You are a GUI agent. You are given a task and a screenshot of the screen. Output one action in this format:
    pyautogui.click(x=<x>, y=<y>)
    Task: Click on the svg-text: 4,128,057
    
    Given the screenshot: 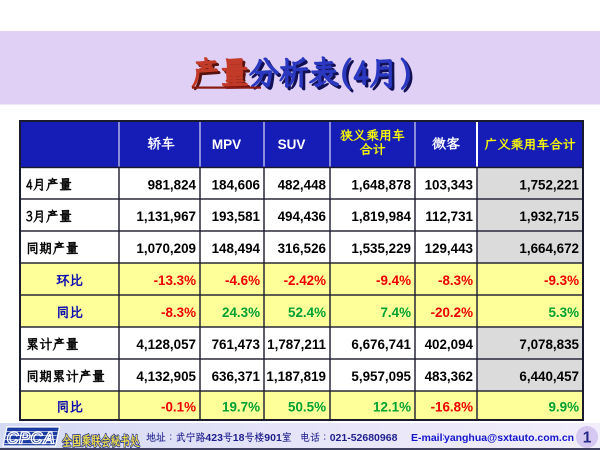 What is the action you would take?
    pyautogui.click(x=166, y=344)
    